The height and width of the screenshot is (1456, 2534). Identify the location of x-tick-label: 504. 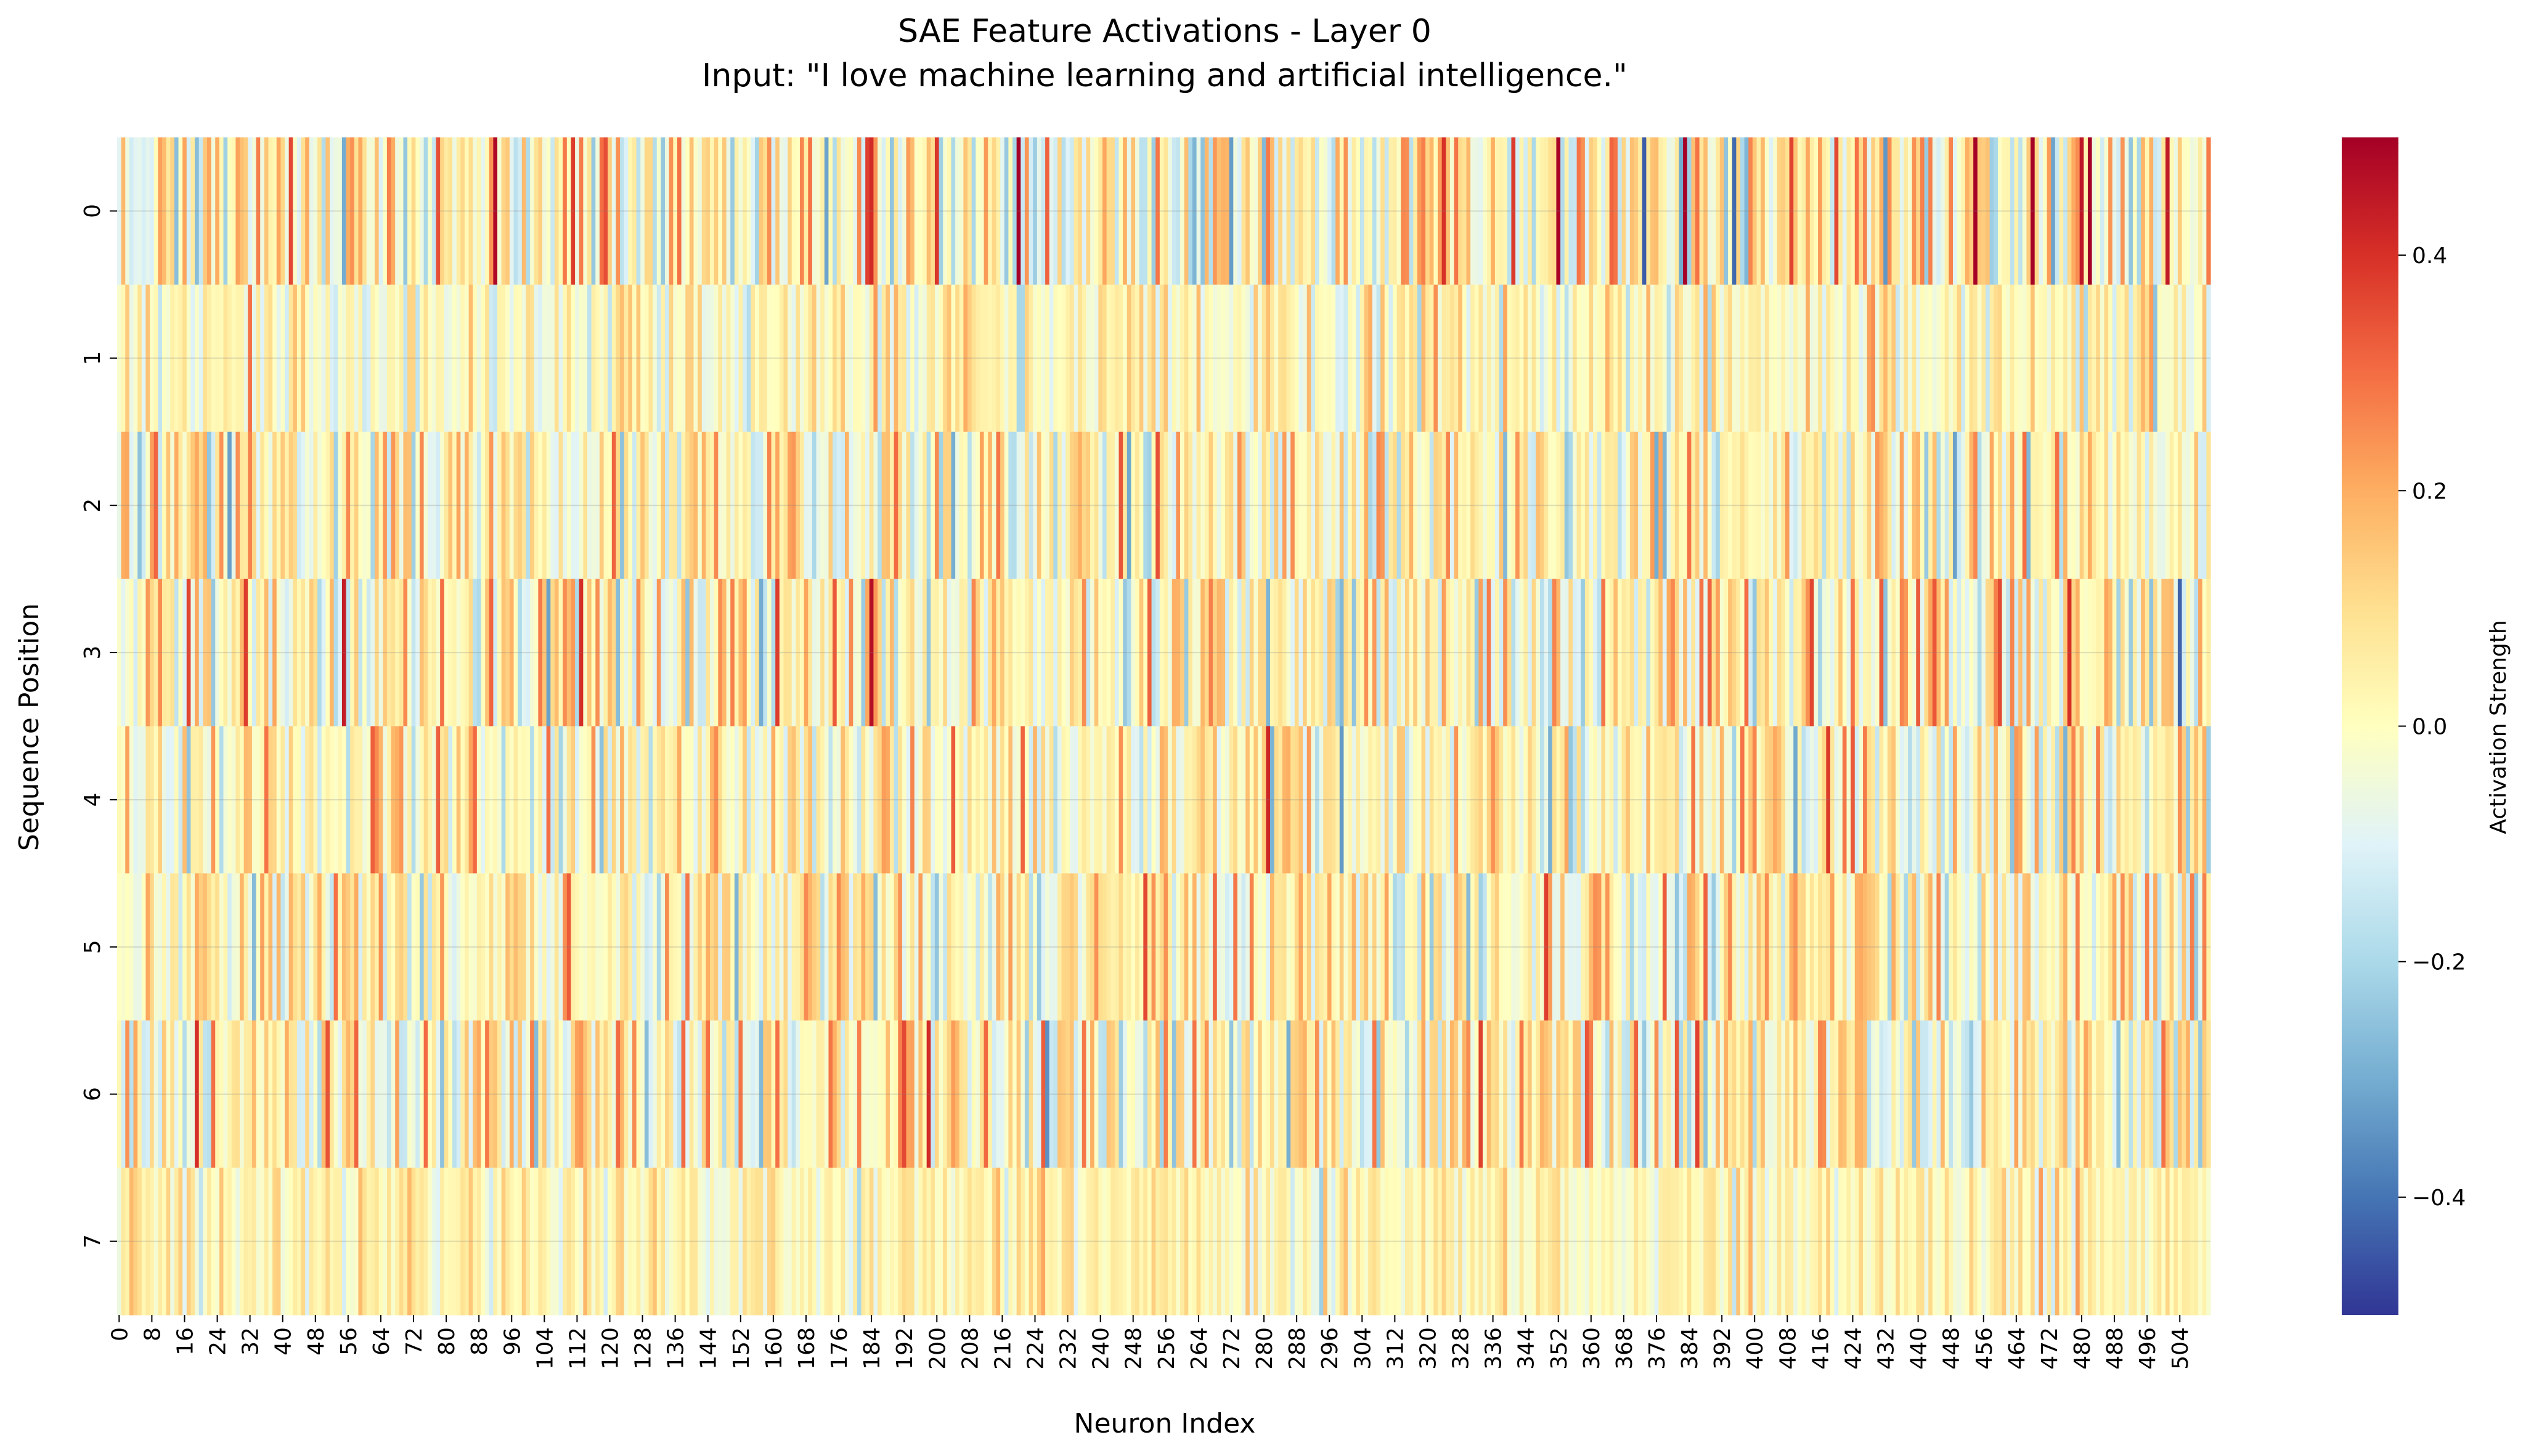
(2180, 1348).